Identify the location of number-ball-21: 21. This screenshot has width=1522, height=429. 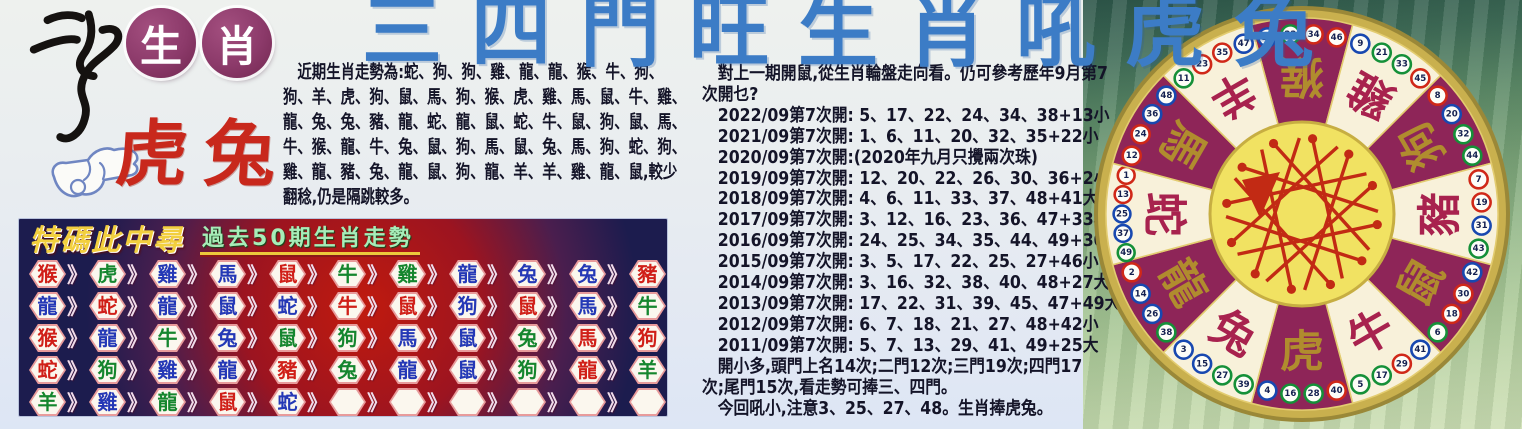
(1382, 52).